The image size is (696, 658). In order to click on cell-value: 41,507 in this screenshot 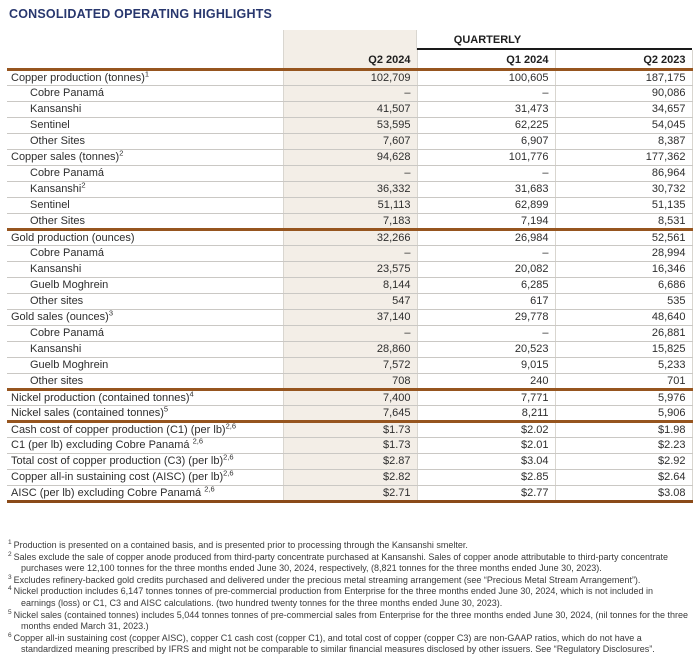, I will do `click(349, 109)`.